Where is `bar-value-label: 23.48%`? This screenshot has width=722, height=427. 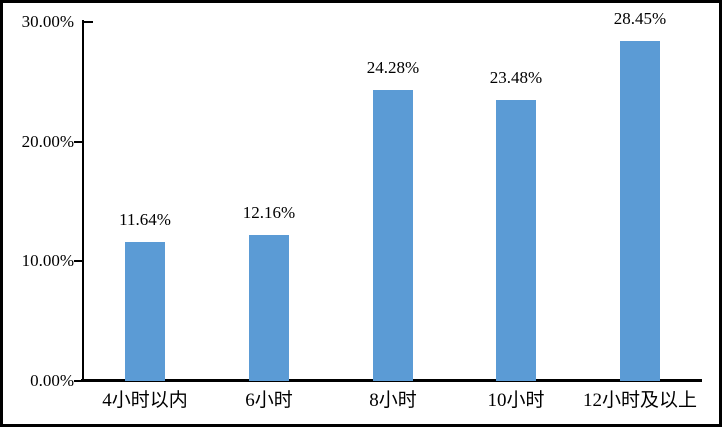
bar-value-label: 23.48% is located at coordinates (516, 77).